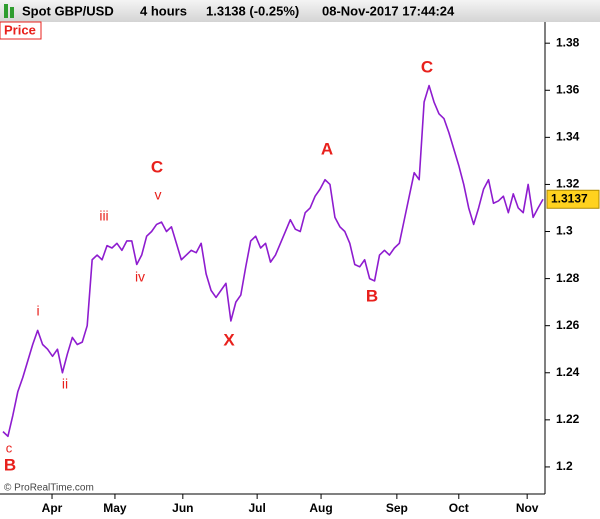 This screenshot has width=600, height=519. Describe the element at coordinates (52, 508) in the screenshot. I see `x-tick-label: Apr` at that location.